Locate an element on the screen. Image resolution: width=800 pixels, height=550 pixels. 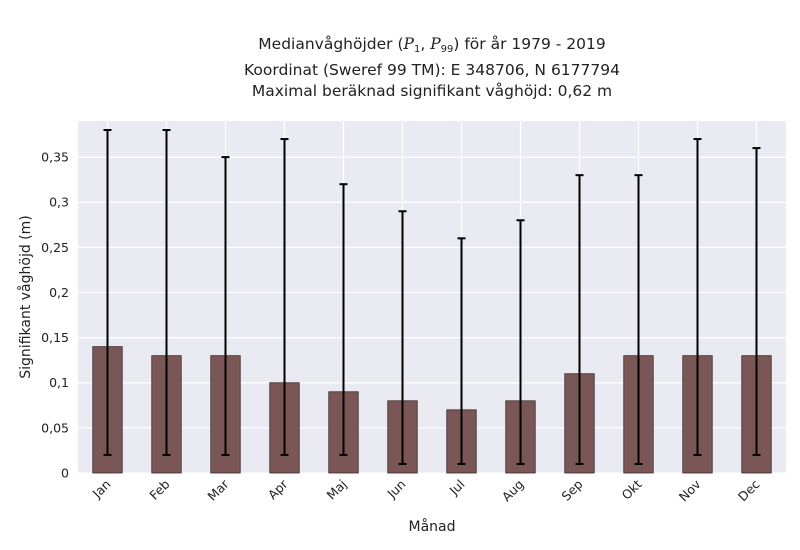
errorbar-okt is located at coordinates (638, 319).